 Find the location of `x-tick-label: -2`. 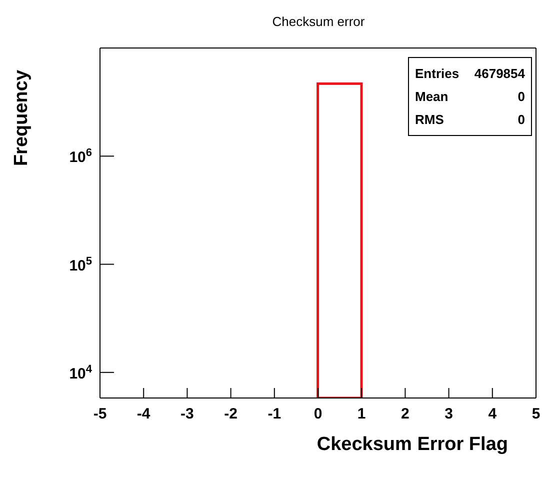

x-tick-label: -2 is located at coordinates (231, 414).